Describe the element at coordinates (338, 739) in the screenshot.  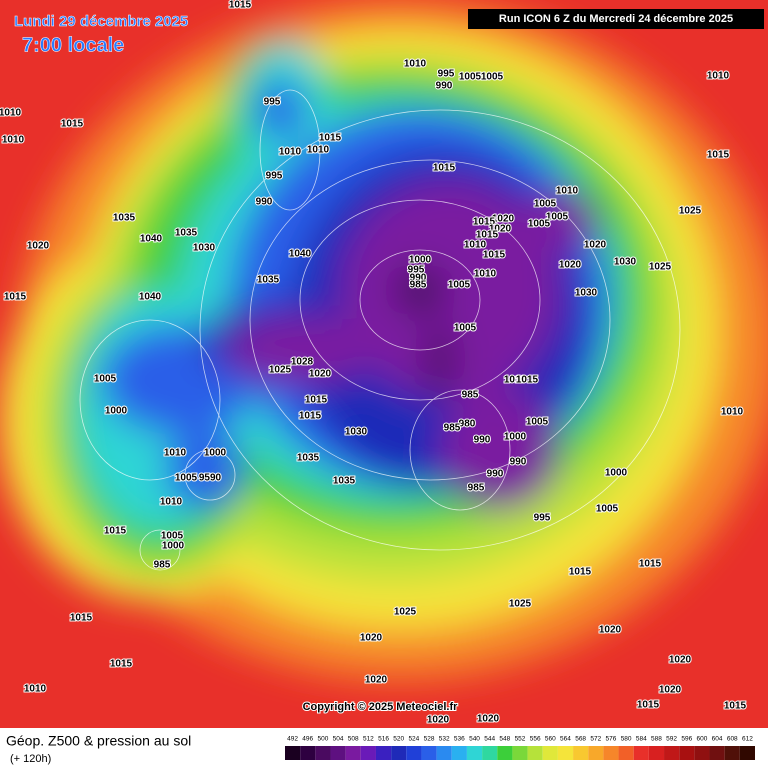
I see `scale-label: 504` at that location.